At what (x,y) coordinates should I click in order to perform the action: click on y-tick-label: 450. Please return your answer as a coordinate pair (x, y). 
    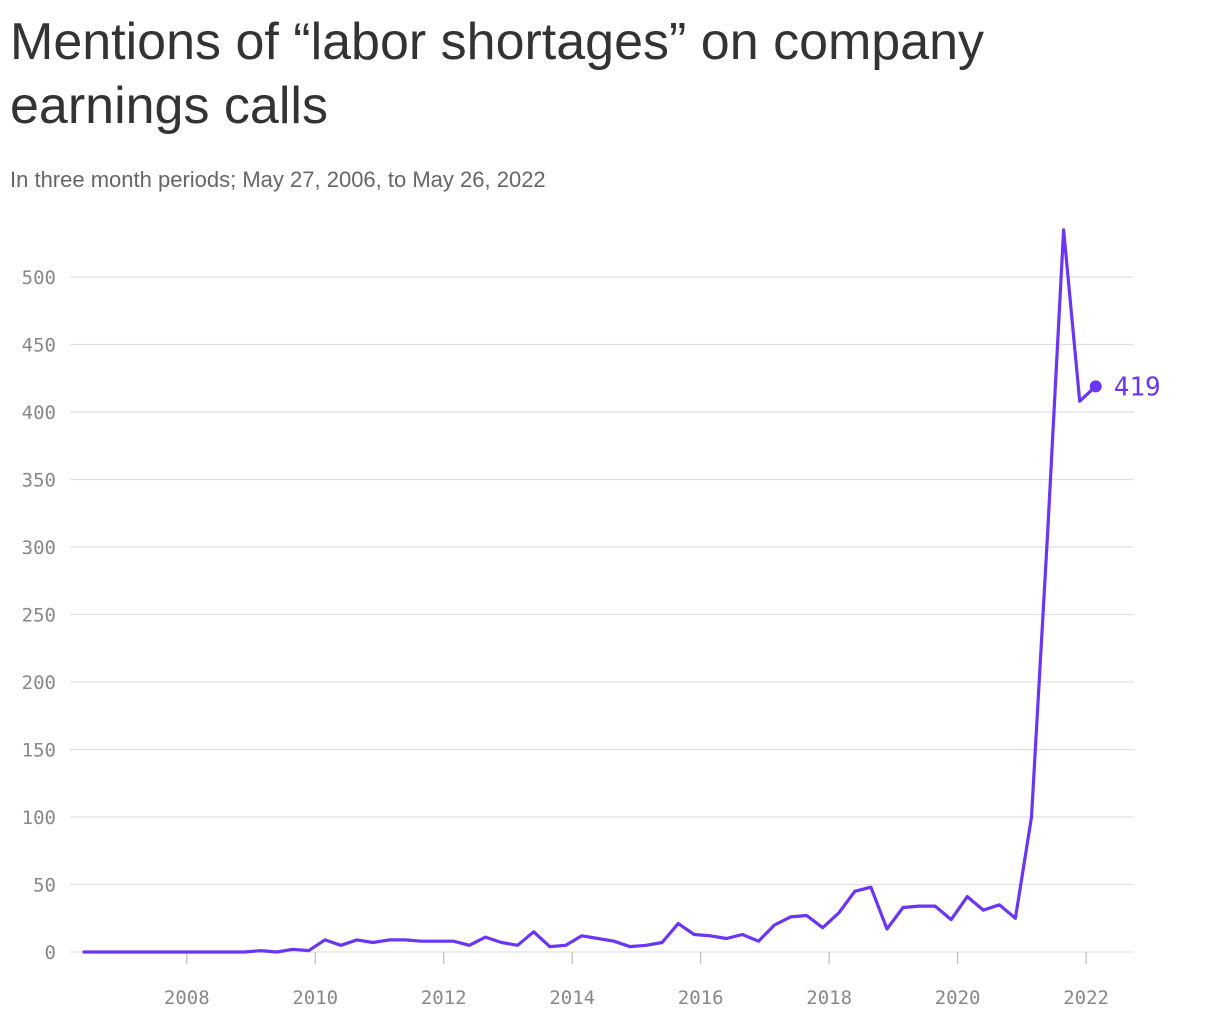
    Looking at the image, I should click on (39, 346).